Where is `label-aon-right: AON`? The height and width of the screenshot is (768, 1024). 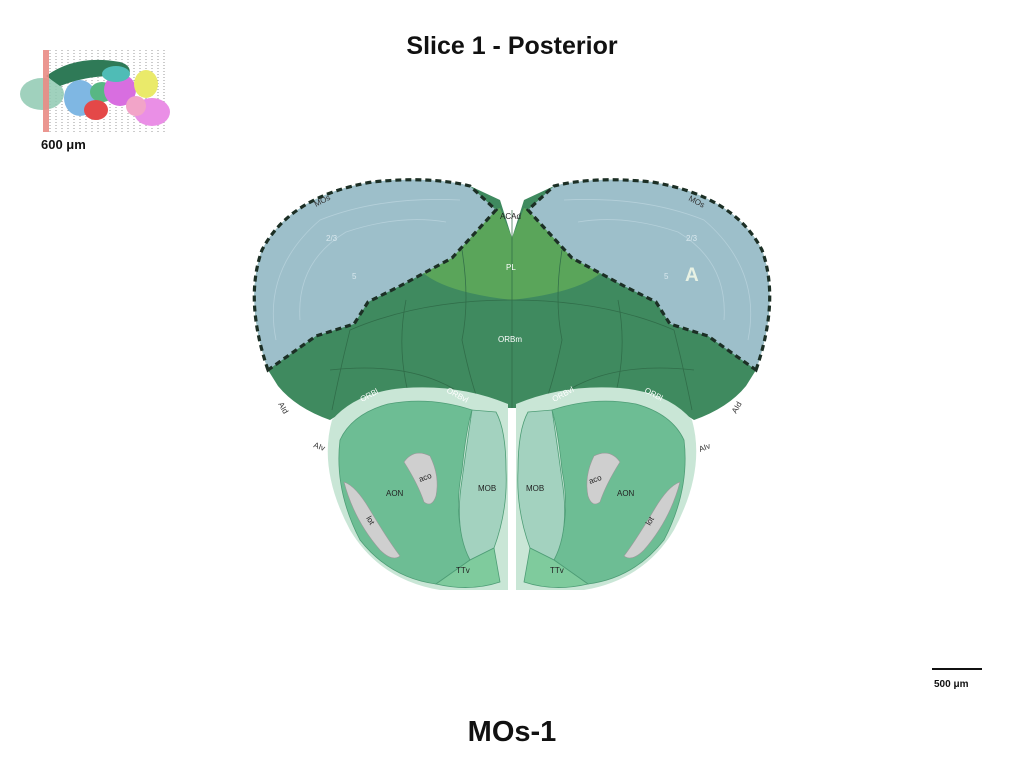
label-aon-right: AON is located at coordinates (626, 493).